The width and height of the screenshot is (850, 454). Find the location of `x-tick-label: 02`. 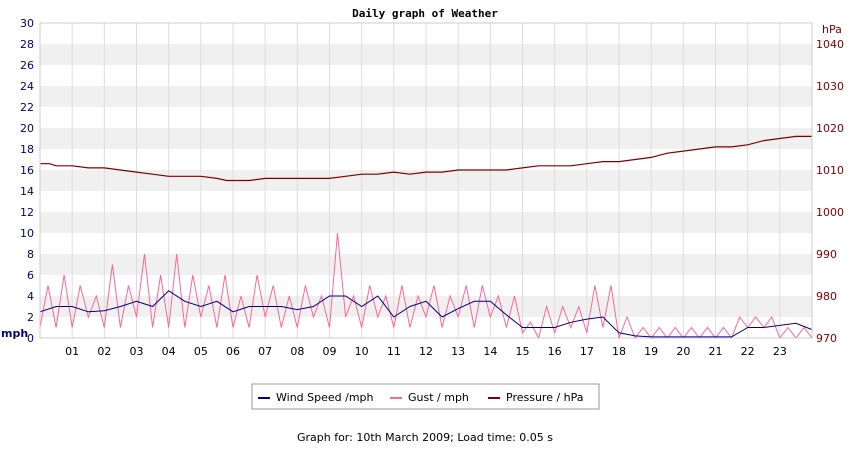

x-tick-label: 02 is located at coordinates (104, 351).